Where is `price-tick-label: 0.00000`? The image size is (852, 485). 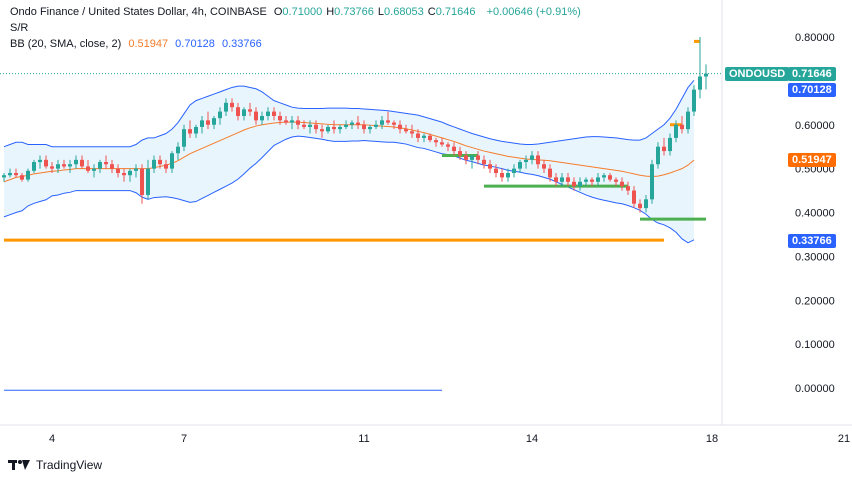 price-tick-label: 0.00000 is located at coordinates (815, 389).